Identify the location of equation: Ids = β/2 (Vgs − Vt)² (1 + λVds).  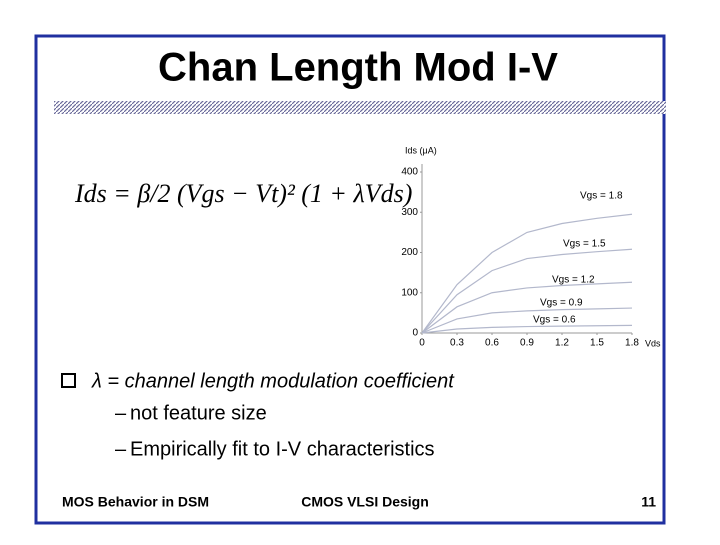
(243, 193).